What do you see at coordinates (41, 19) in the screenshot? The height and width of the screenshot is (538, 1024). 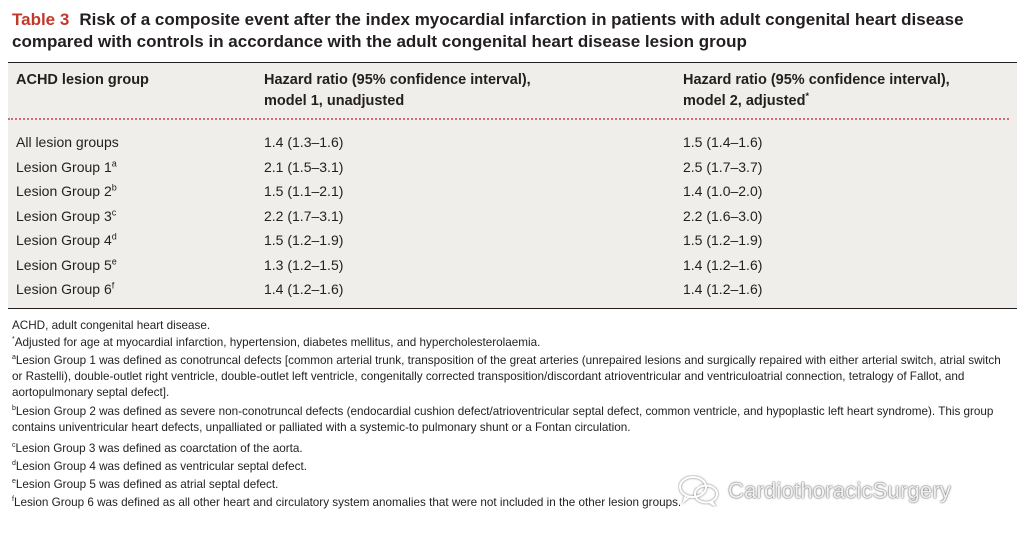 I see `table-number: Table 3` at bounding box center [41, 19].